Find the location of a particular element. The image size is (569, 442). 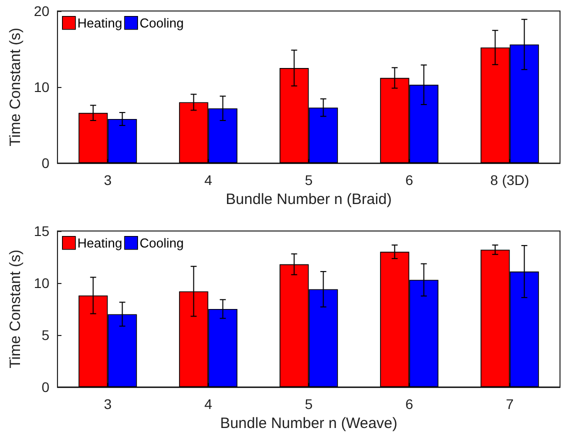

y-tick-label: 20 is located at coordinates (42, 11).